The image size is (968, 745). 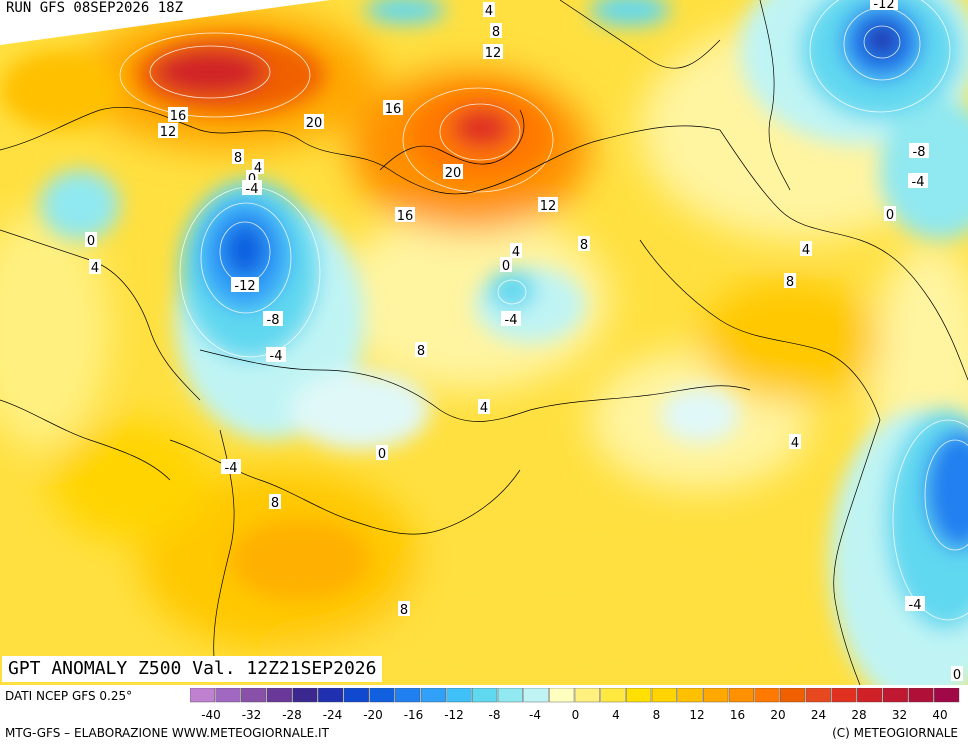 I want to click on colorbar-tick-label: -28, so click(x=292, y=715).